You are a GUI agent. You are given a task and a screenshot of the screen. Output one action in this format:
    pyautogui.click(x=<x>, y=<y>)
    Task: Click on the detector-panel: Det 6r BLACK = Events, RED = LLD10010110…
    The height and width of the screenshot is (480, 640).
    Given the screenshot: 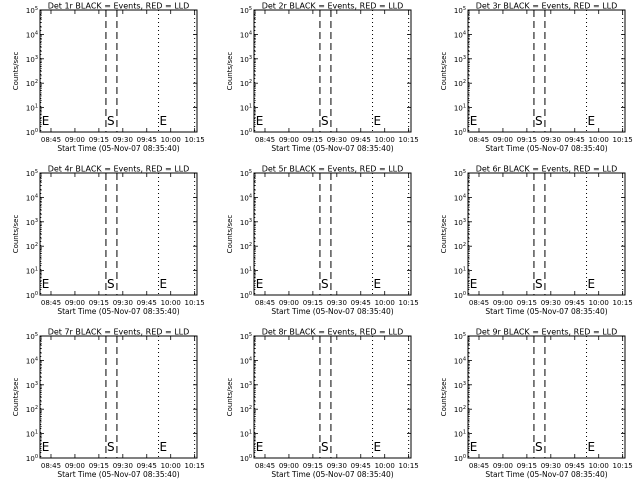 What is the action you would take?
    pyautogui.click(x=536, y=241)
    